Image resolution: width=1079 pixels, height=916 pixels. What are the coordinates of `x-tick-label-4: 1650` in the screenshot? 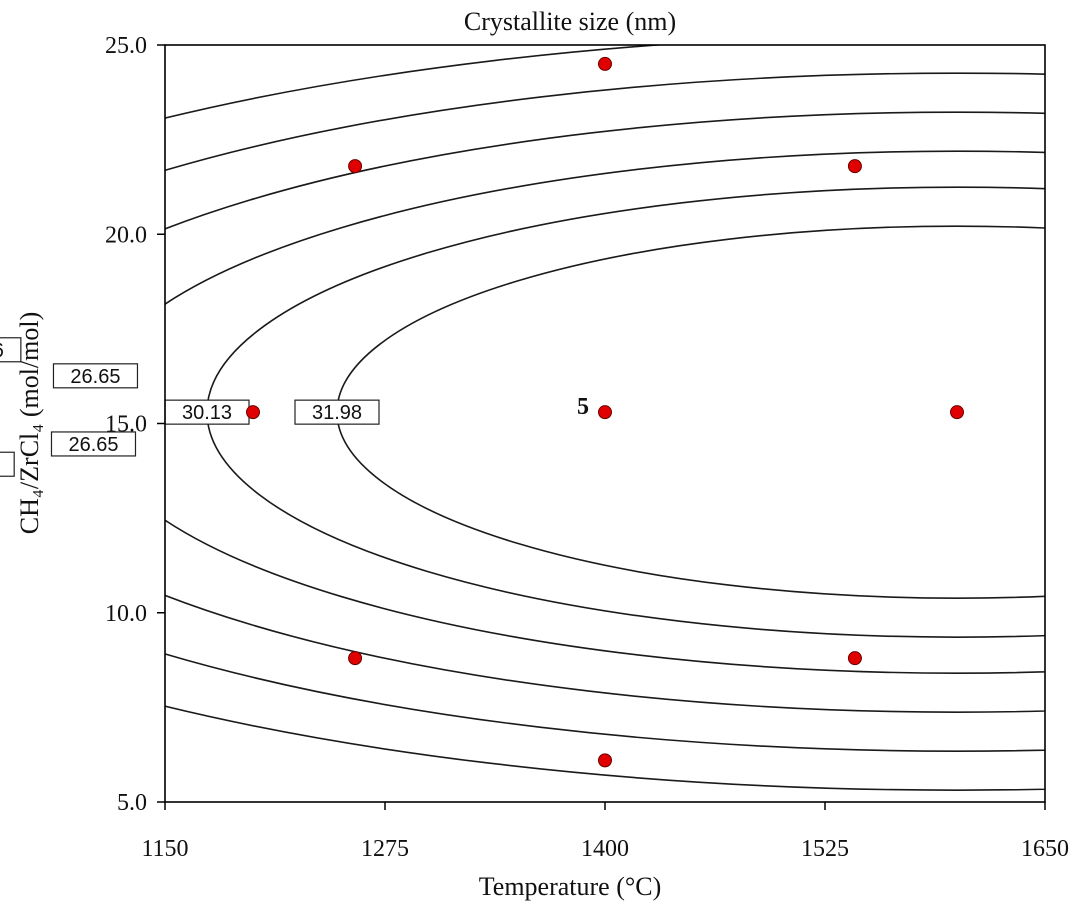 It's located at (1045, 849).